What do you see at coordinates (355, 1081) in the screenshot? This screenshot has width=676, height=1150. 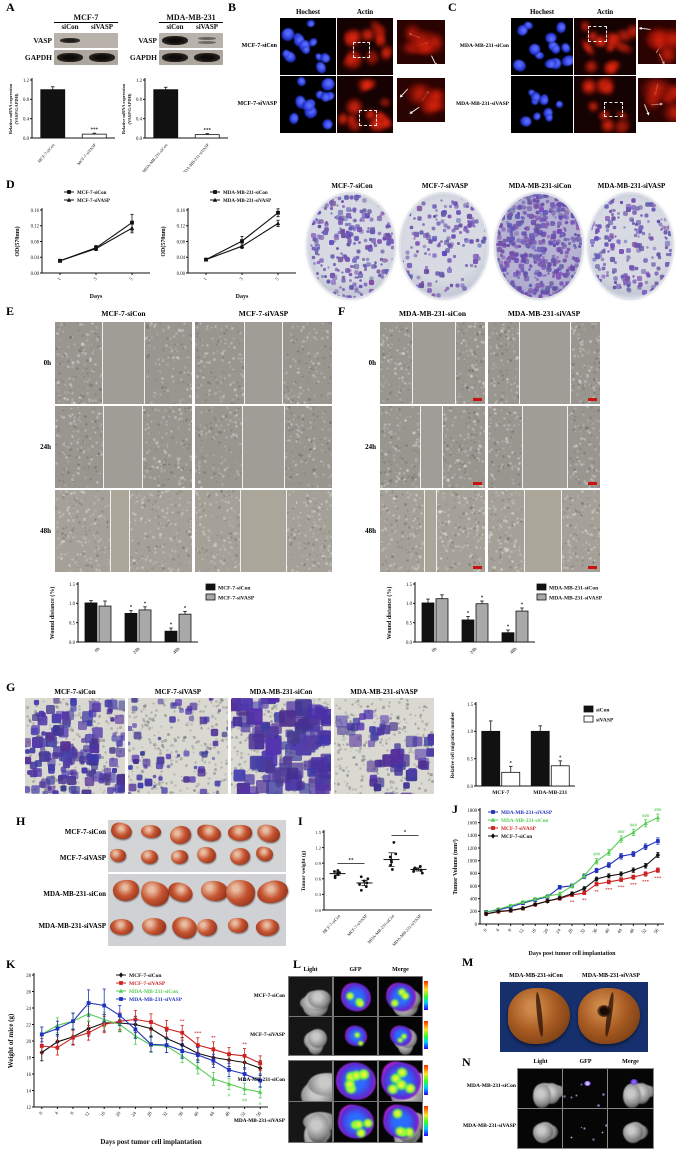 I see `heatmap-blob` at bounding box center [355, 1081].